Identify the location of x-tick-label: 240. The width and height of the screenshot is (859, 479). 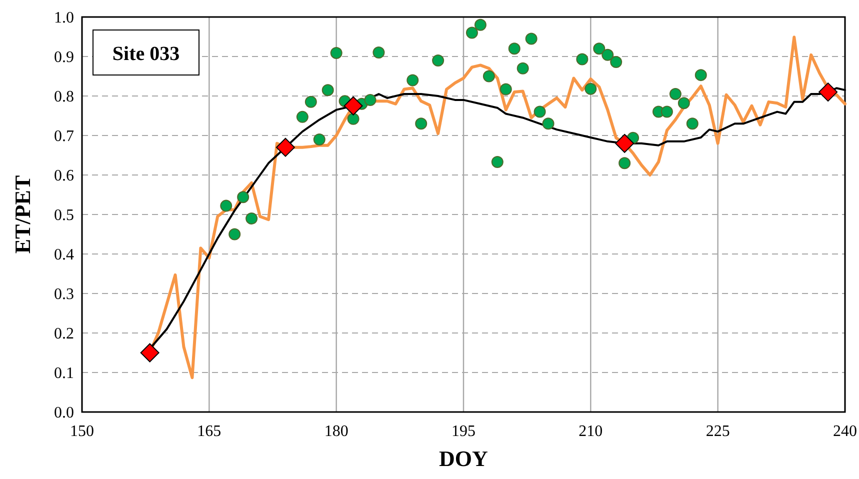
(845, 431).